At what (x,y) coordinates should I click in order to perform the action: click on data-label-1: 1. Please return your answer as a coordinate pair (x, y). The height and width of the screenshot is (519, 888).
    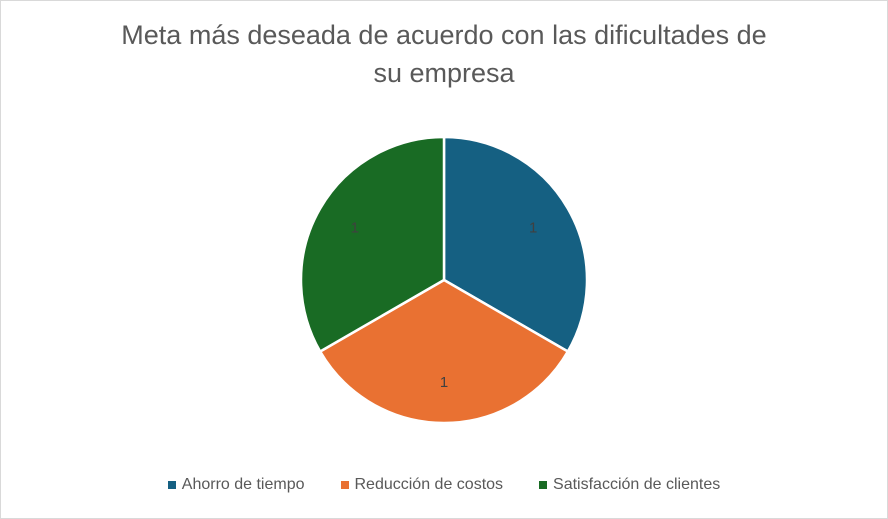
    Looking at the image, I should click on (533, 227).